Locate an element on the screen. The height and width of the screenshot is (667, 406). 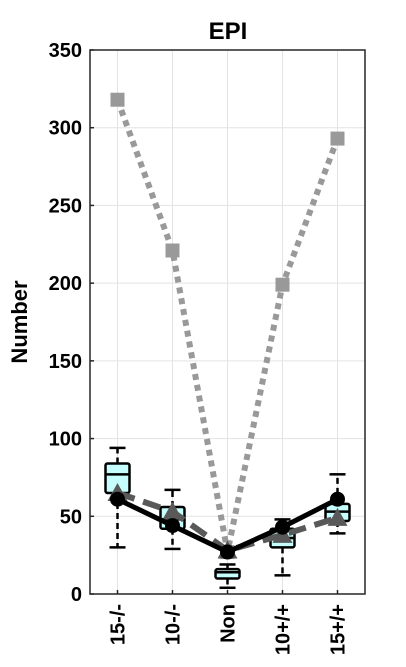
y-tick-label: 200 is located at coordinates (65, 284).